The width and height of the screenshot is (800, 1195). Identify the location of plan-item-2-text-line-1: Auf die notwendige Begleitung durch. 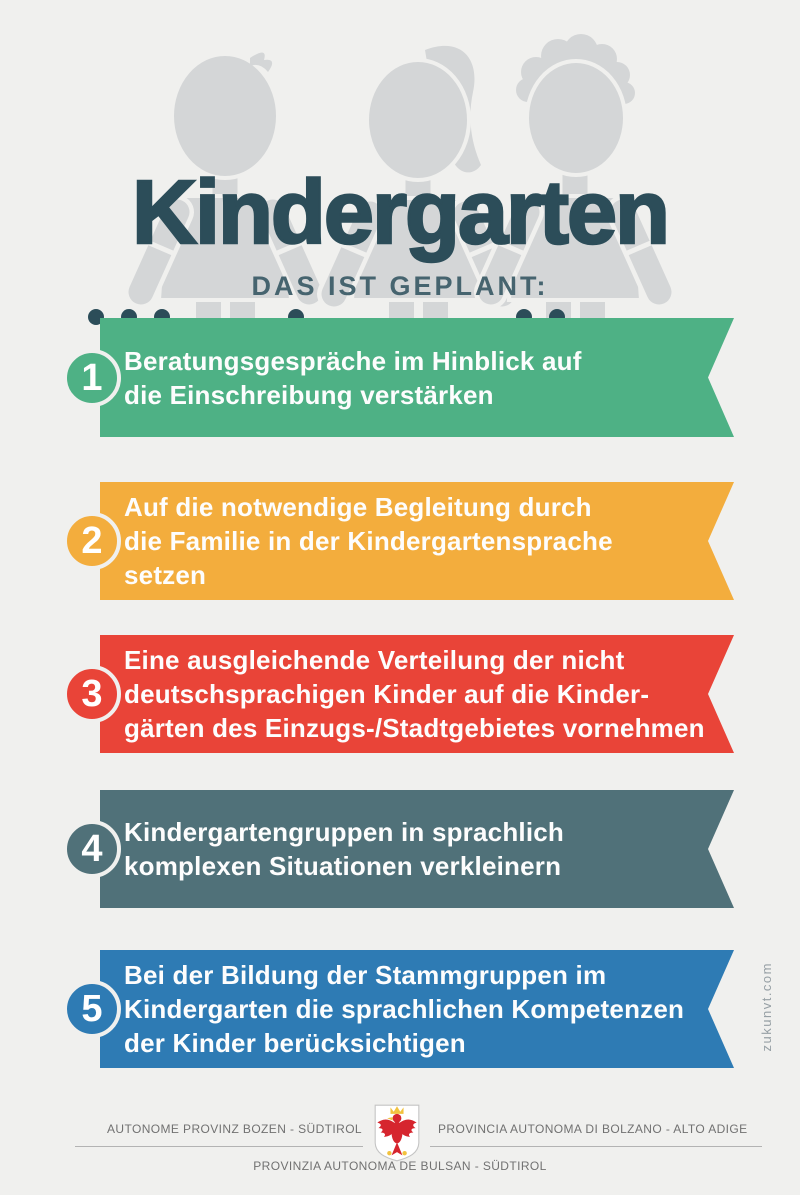
(358, 507).